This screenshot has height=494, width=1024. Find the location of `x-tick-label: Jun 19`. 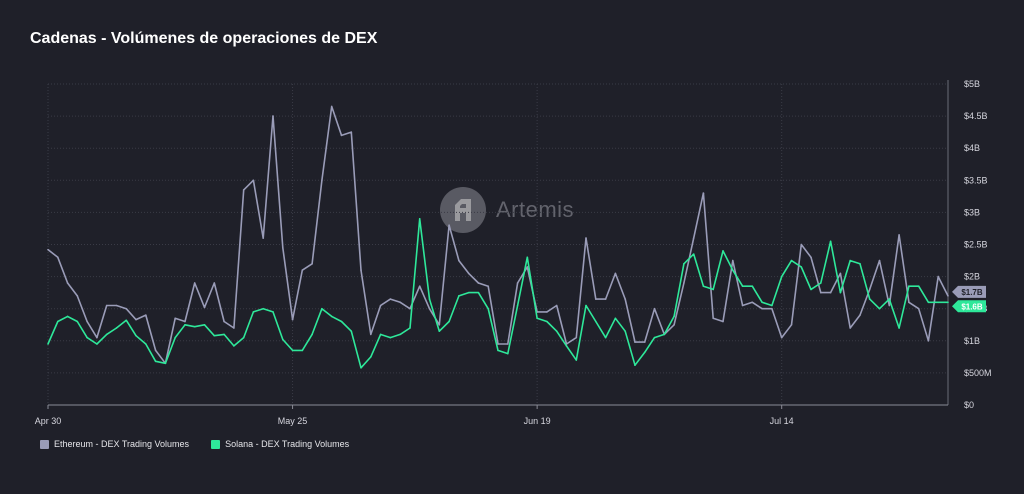

x-tick-label: Jun 19 is located at coordinates (537, 421).